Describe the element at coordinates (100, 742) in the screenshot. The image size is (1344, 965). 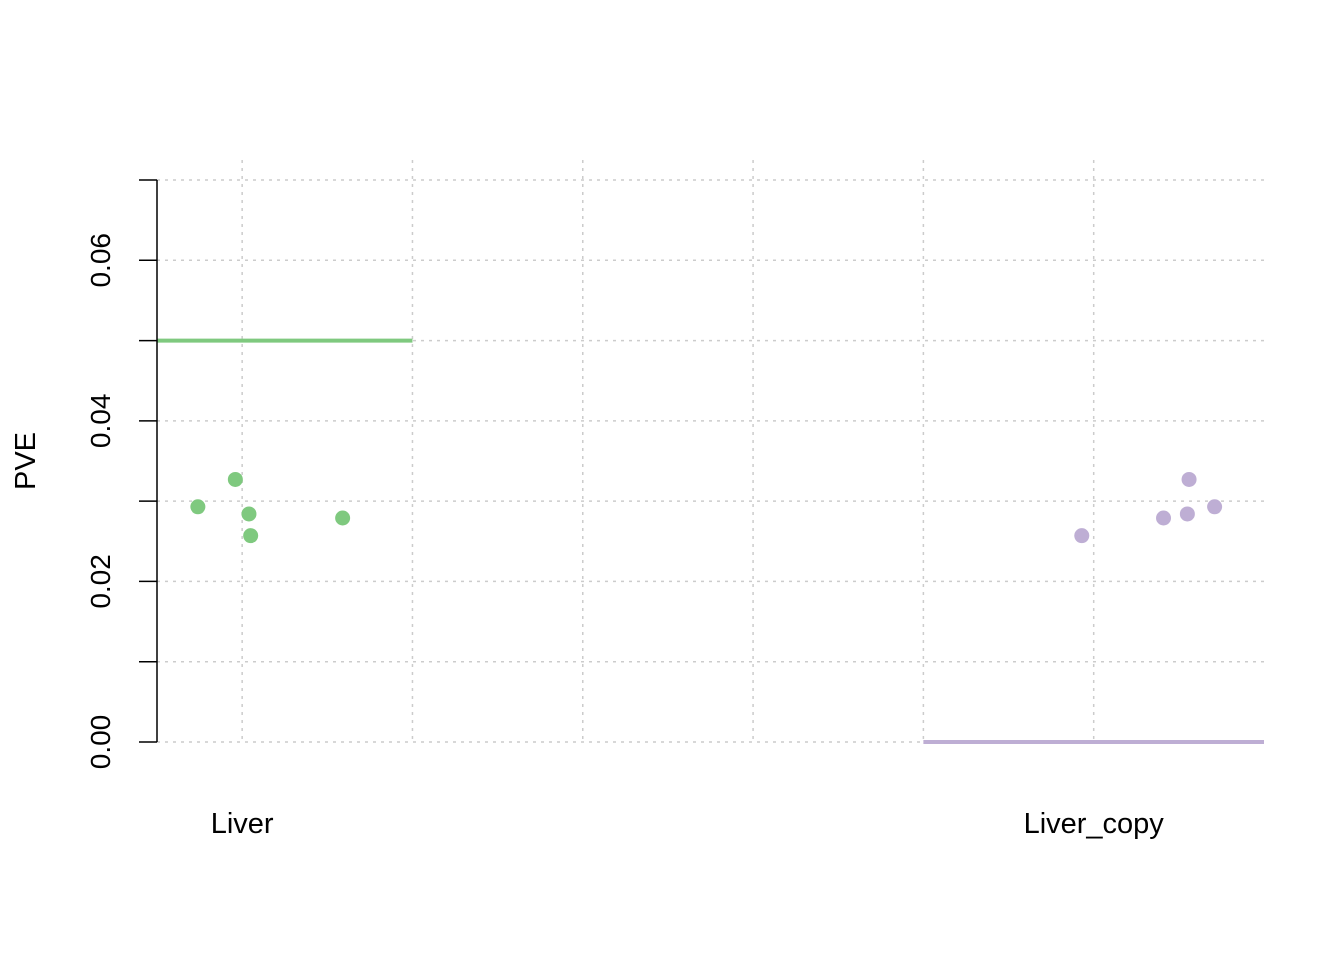
I see `y-tick-label: 0.00` at that location.